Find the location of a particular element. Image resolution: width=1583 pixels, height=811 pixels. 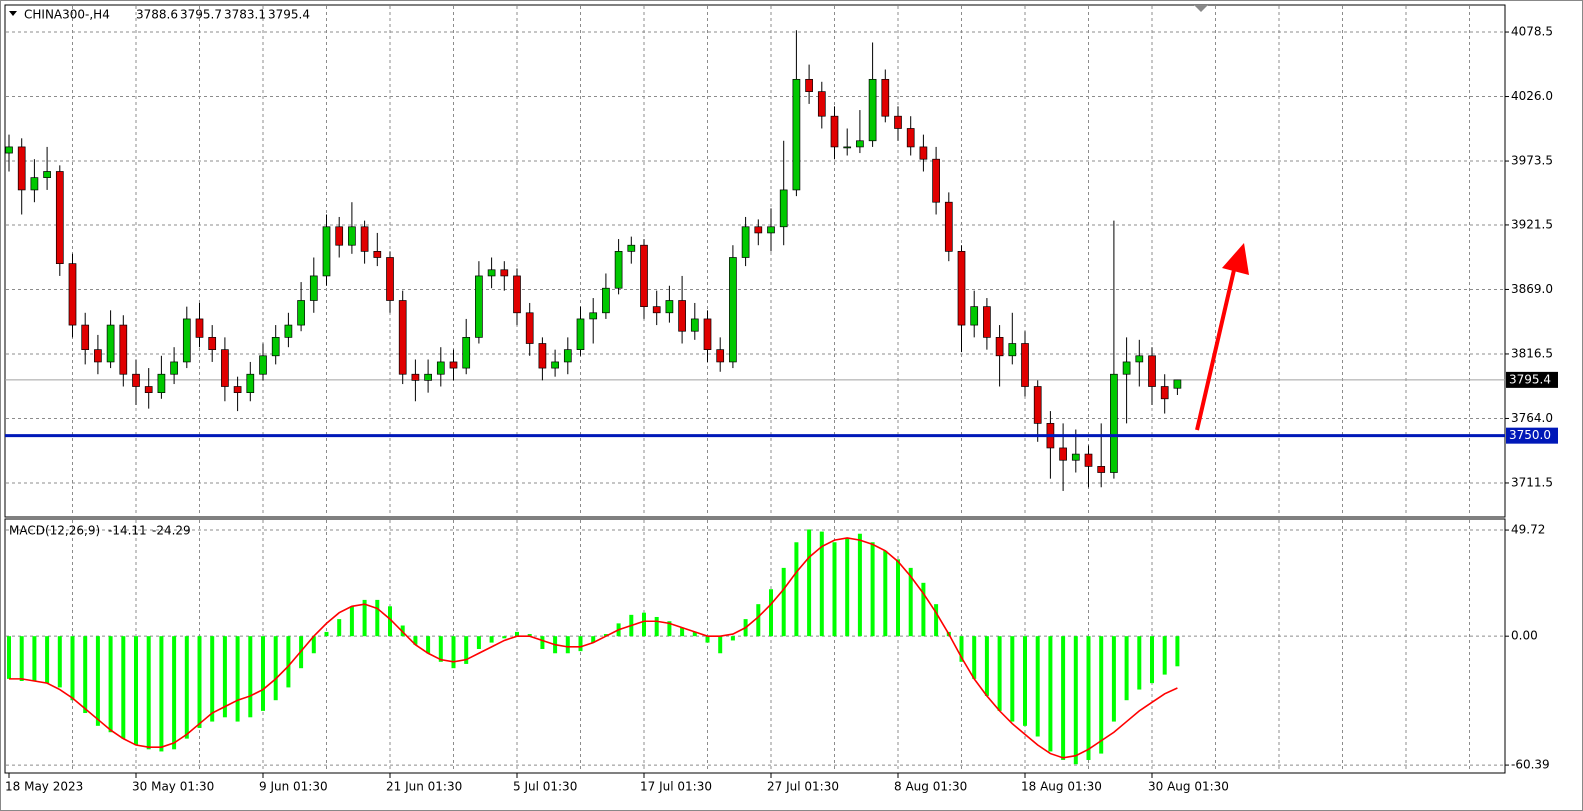

x-tick-label: 21 Jun 01:30 is located at coordinates (424, 787).